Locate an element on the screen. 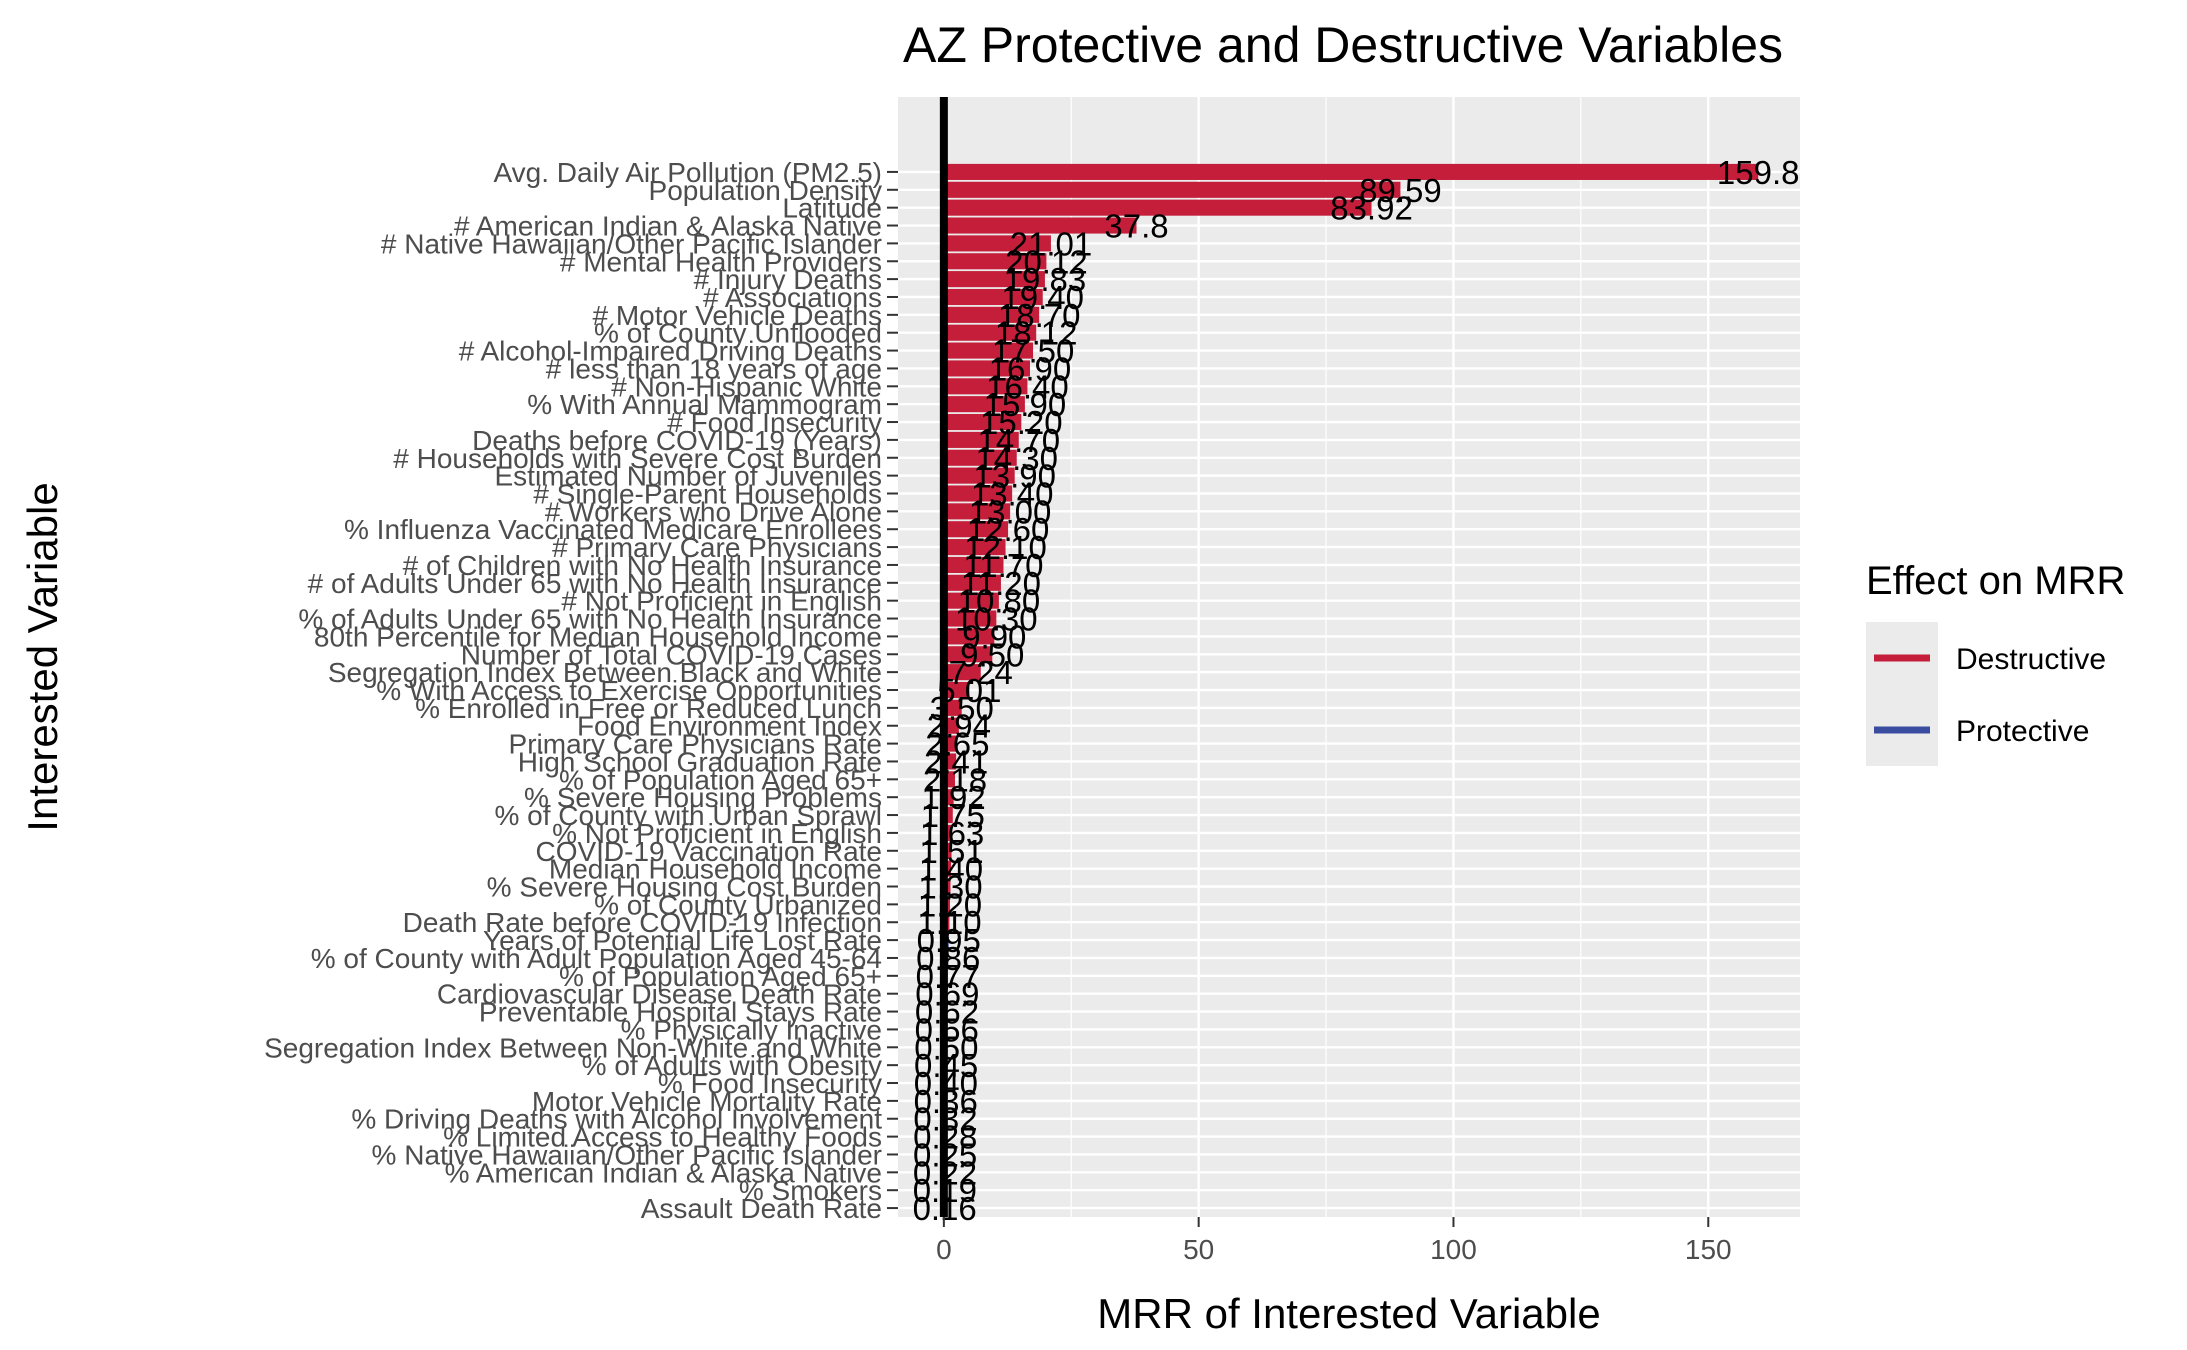  data-label: 89.59 is located at coordinates (1400, 190).